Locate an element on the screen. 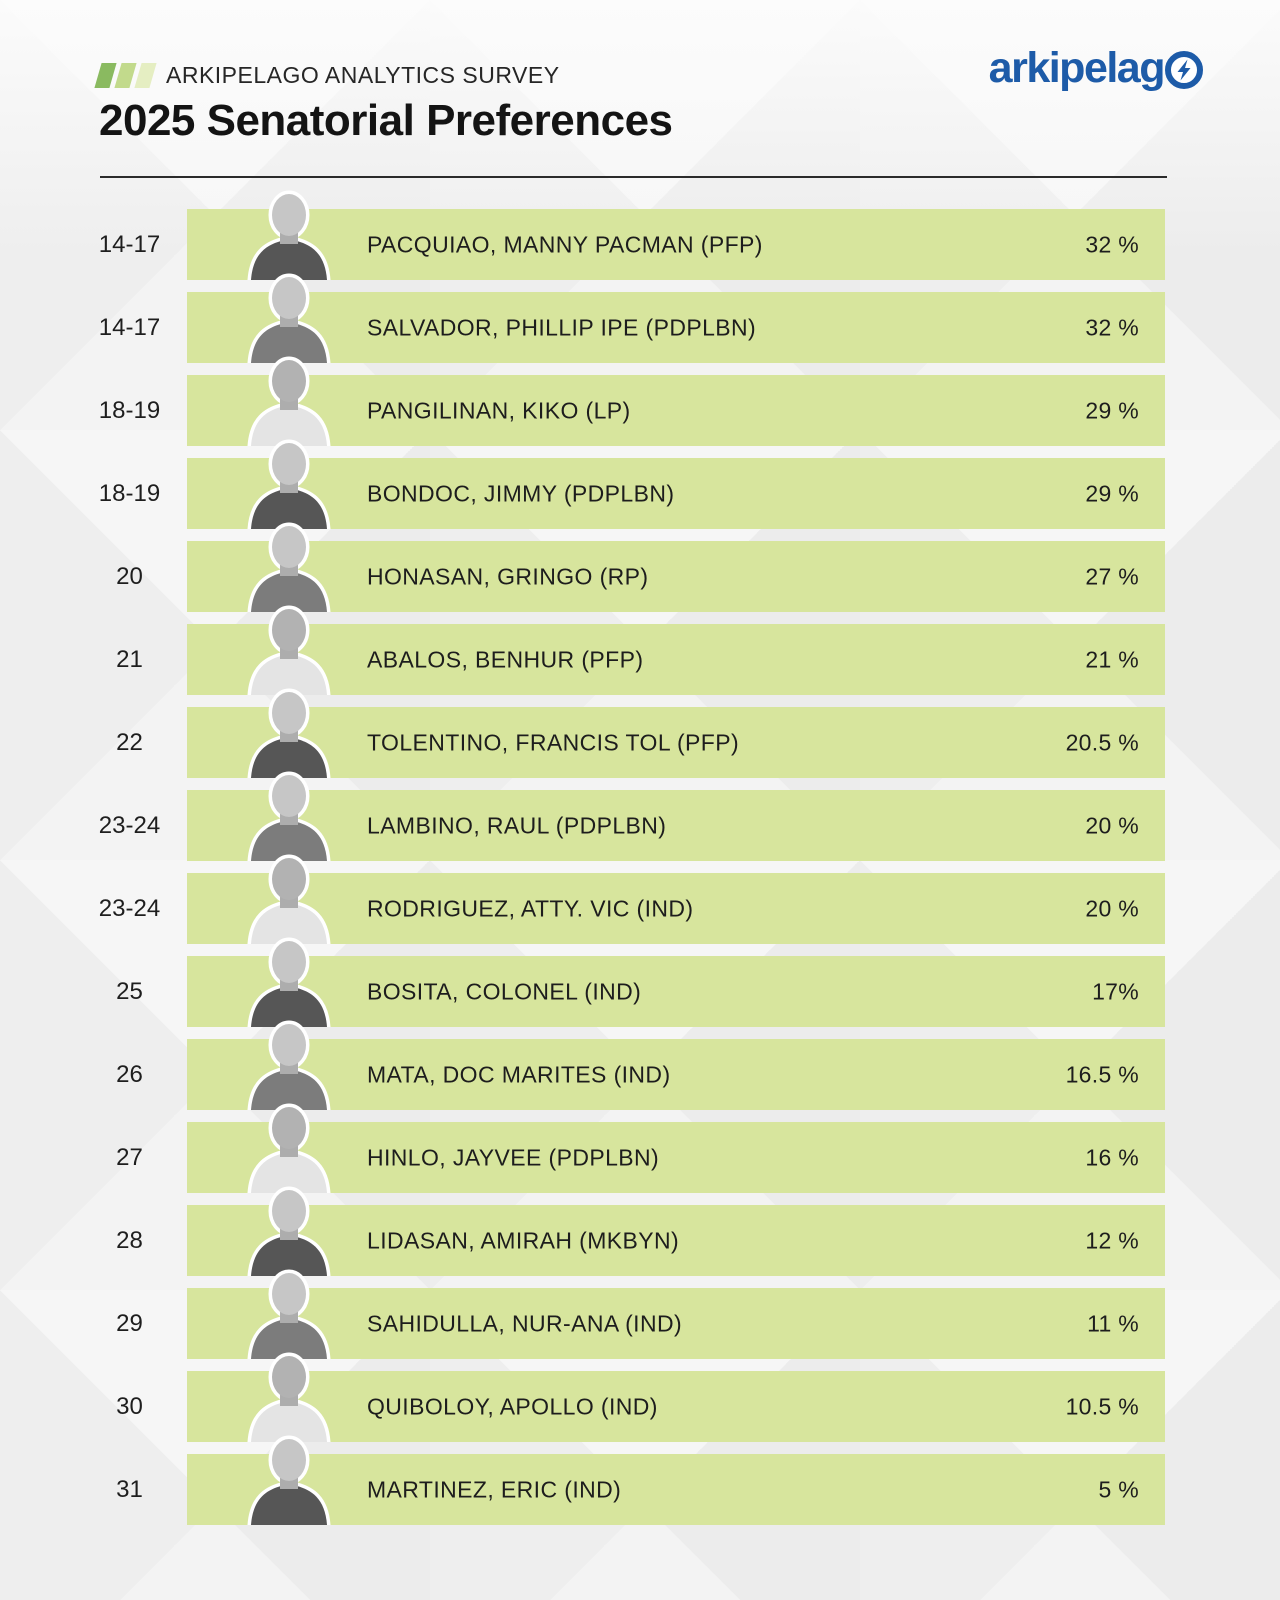 The height and width of the screenshot is (1600, 1280). percent-value: 11 % is located at coordinates (1113, 1323).